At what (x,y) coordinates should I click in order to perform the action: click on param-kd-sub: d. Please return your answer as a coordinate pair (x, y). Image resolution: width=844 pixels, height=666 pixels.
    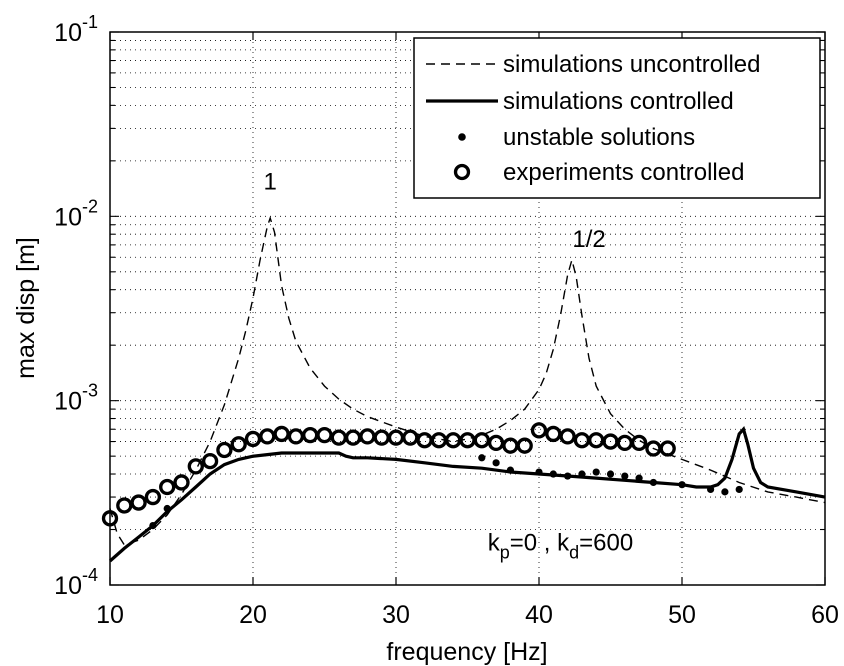
    Looking at the image, I should click on (574, 553).